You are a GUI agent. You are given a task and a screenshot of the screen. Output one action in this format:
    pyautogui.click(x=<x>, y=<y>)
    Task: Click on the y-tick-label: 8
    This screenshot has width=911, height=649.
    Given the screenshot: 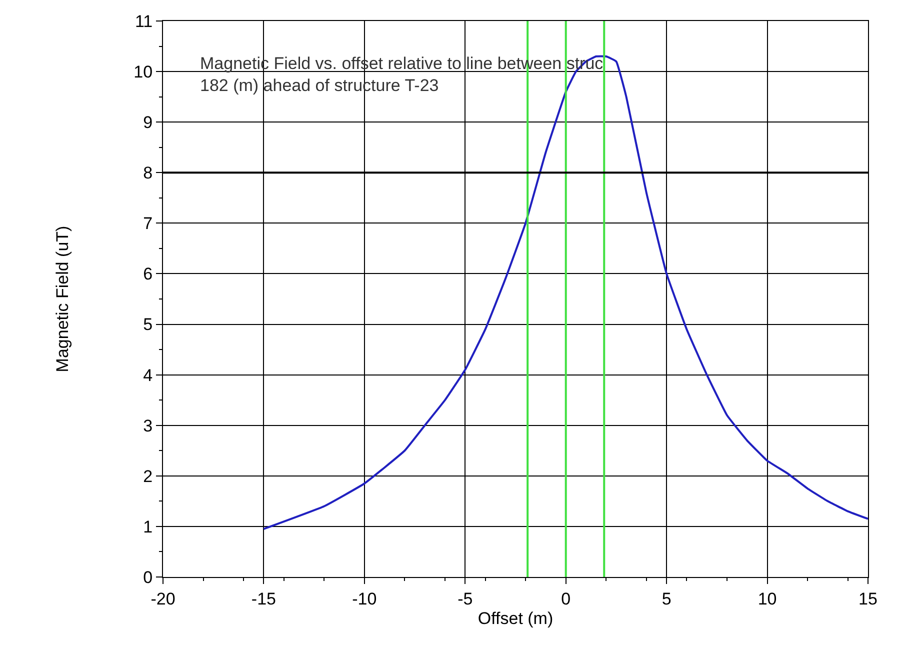 What is the action you would take?
    pyautogui.click(x=148, y=173)
    